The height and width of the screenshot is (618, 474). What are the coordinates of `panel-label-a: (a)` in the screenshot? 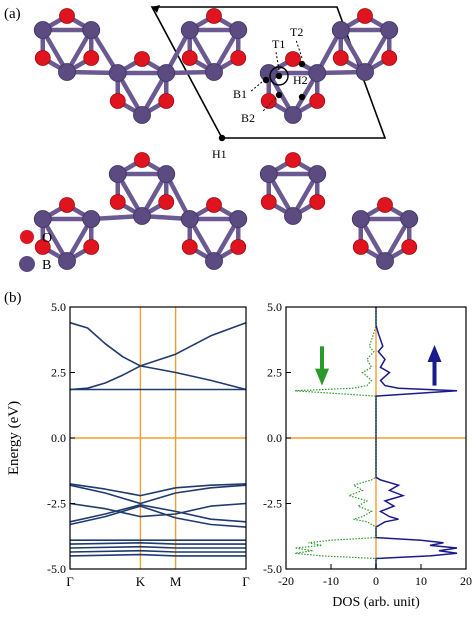 It's located at (12, 14).